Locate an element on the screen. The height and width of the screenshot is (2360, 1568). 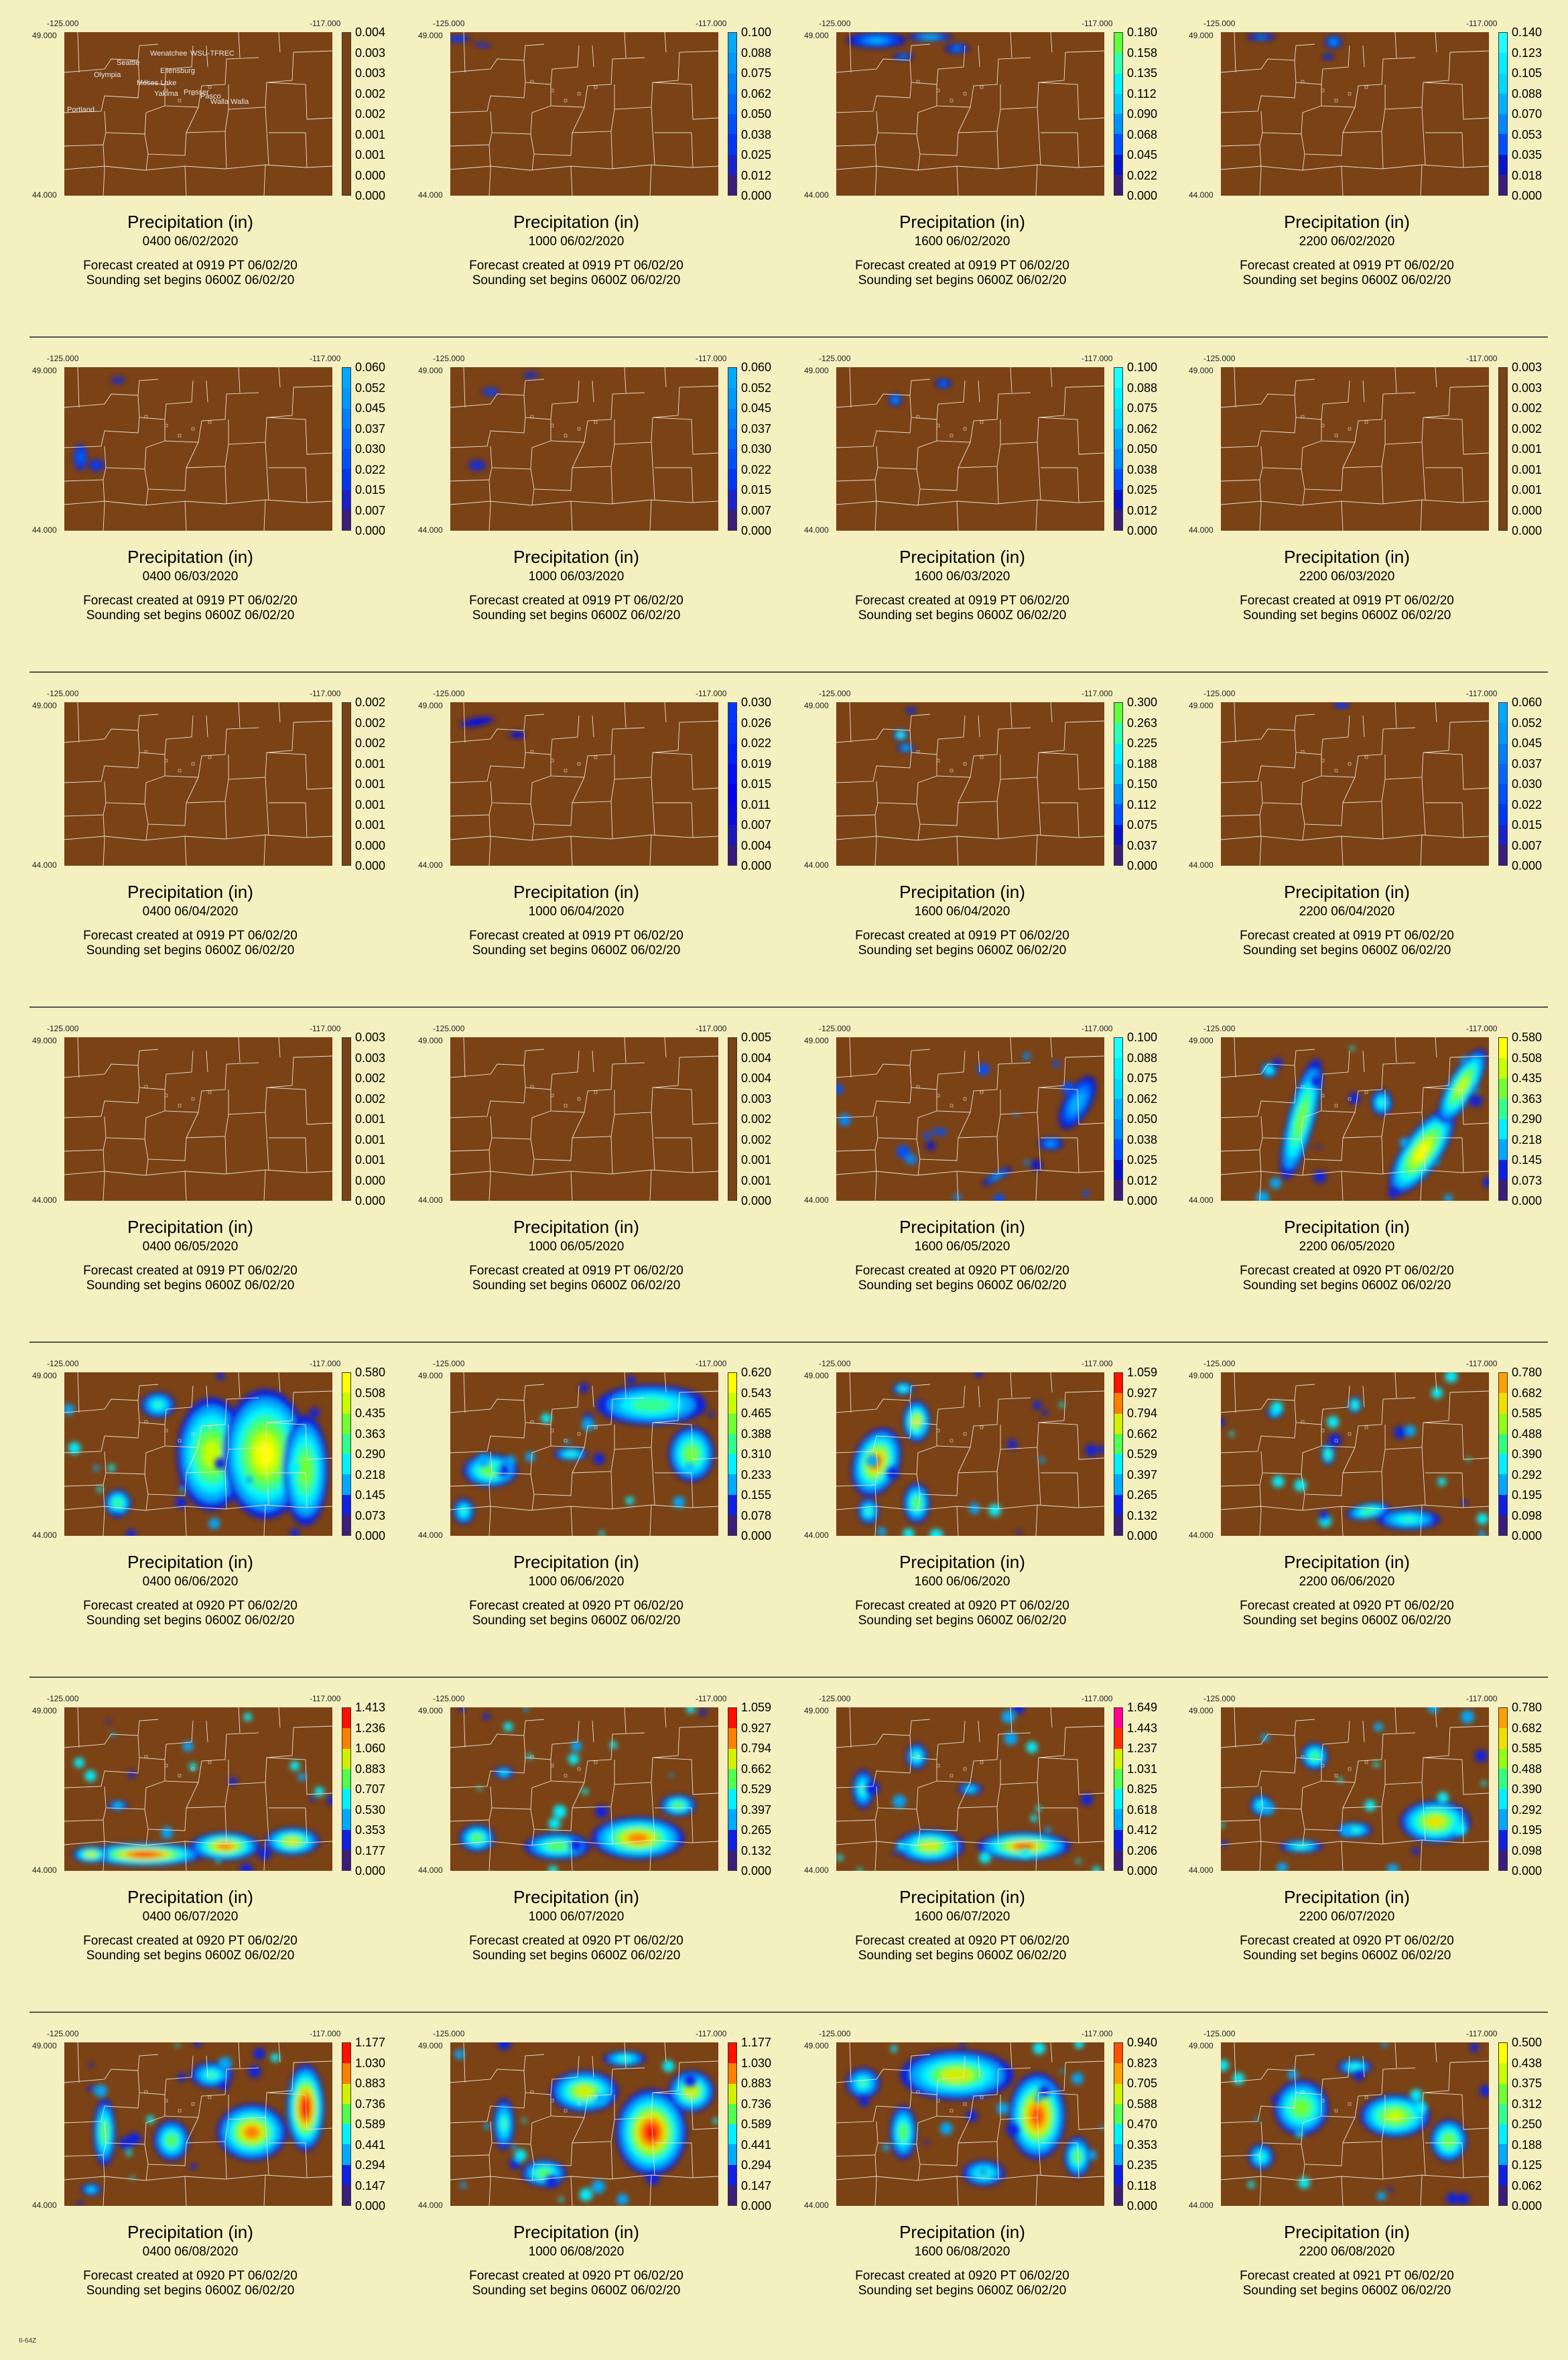
south-latitude-label: 44.000 is located at coordinates (430, 2205).